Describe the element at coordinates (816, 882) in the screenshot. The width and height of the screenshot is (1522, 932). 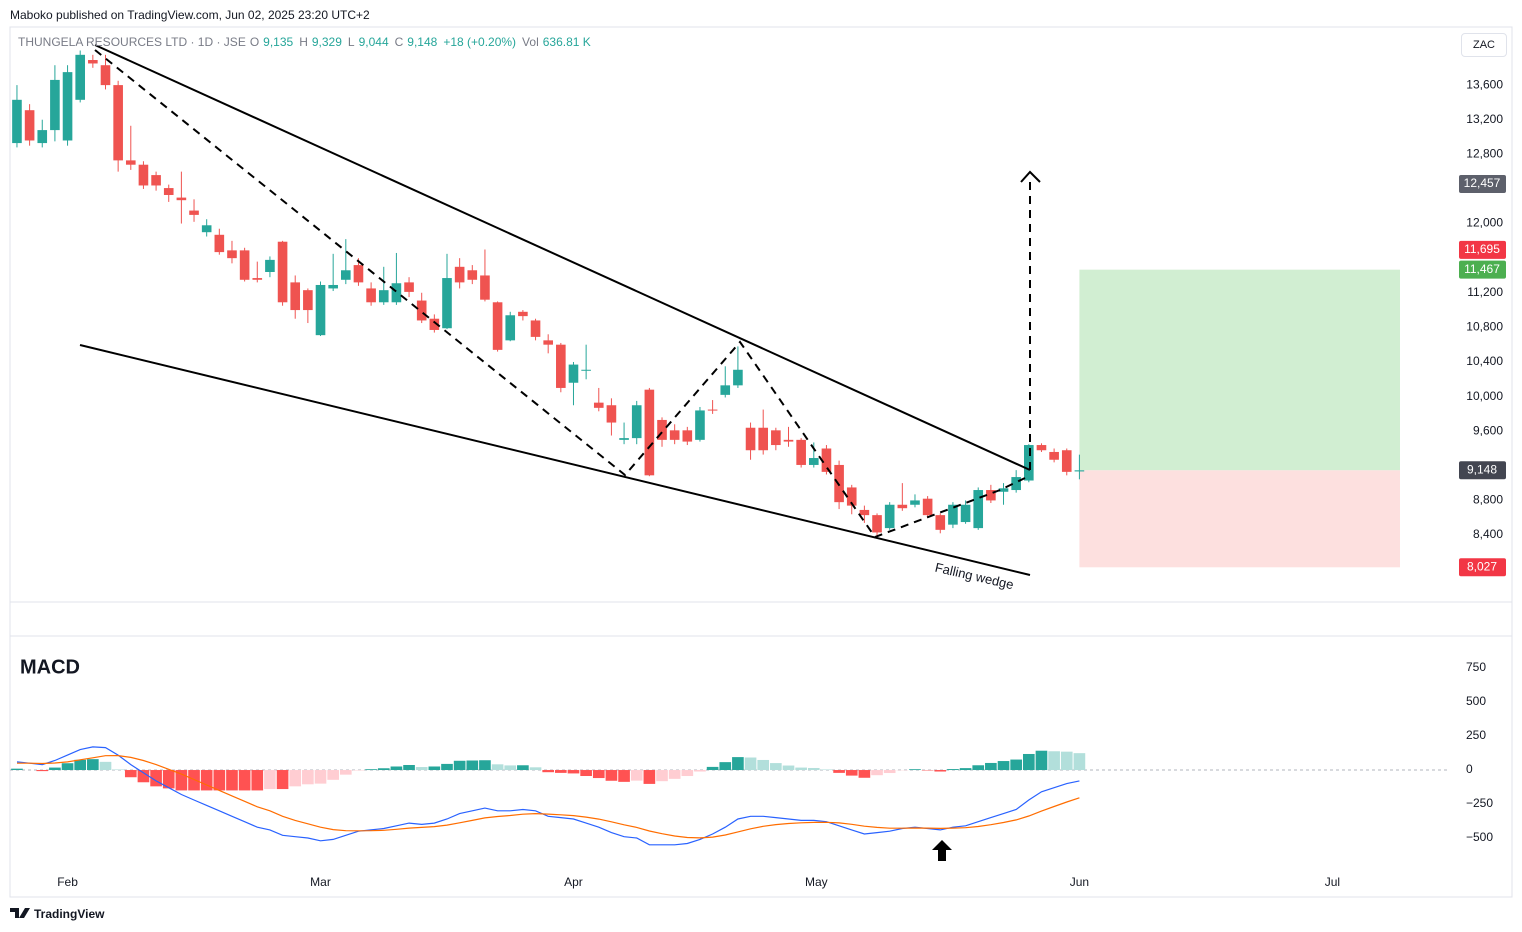
I see `x-tick-label: May` at that location.